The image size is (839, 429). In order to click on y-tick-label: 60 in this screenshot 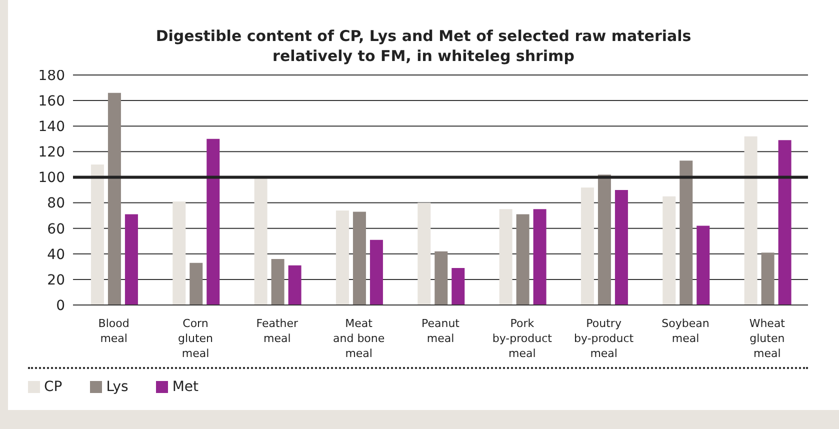, I will do `click(56, 229)`.